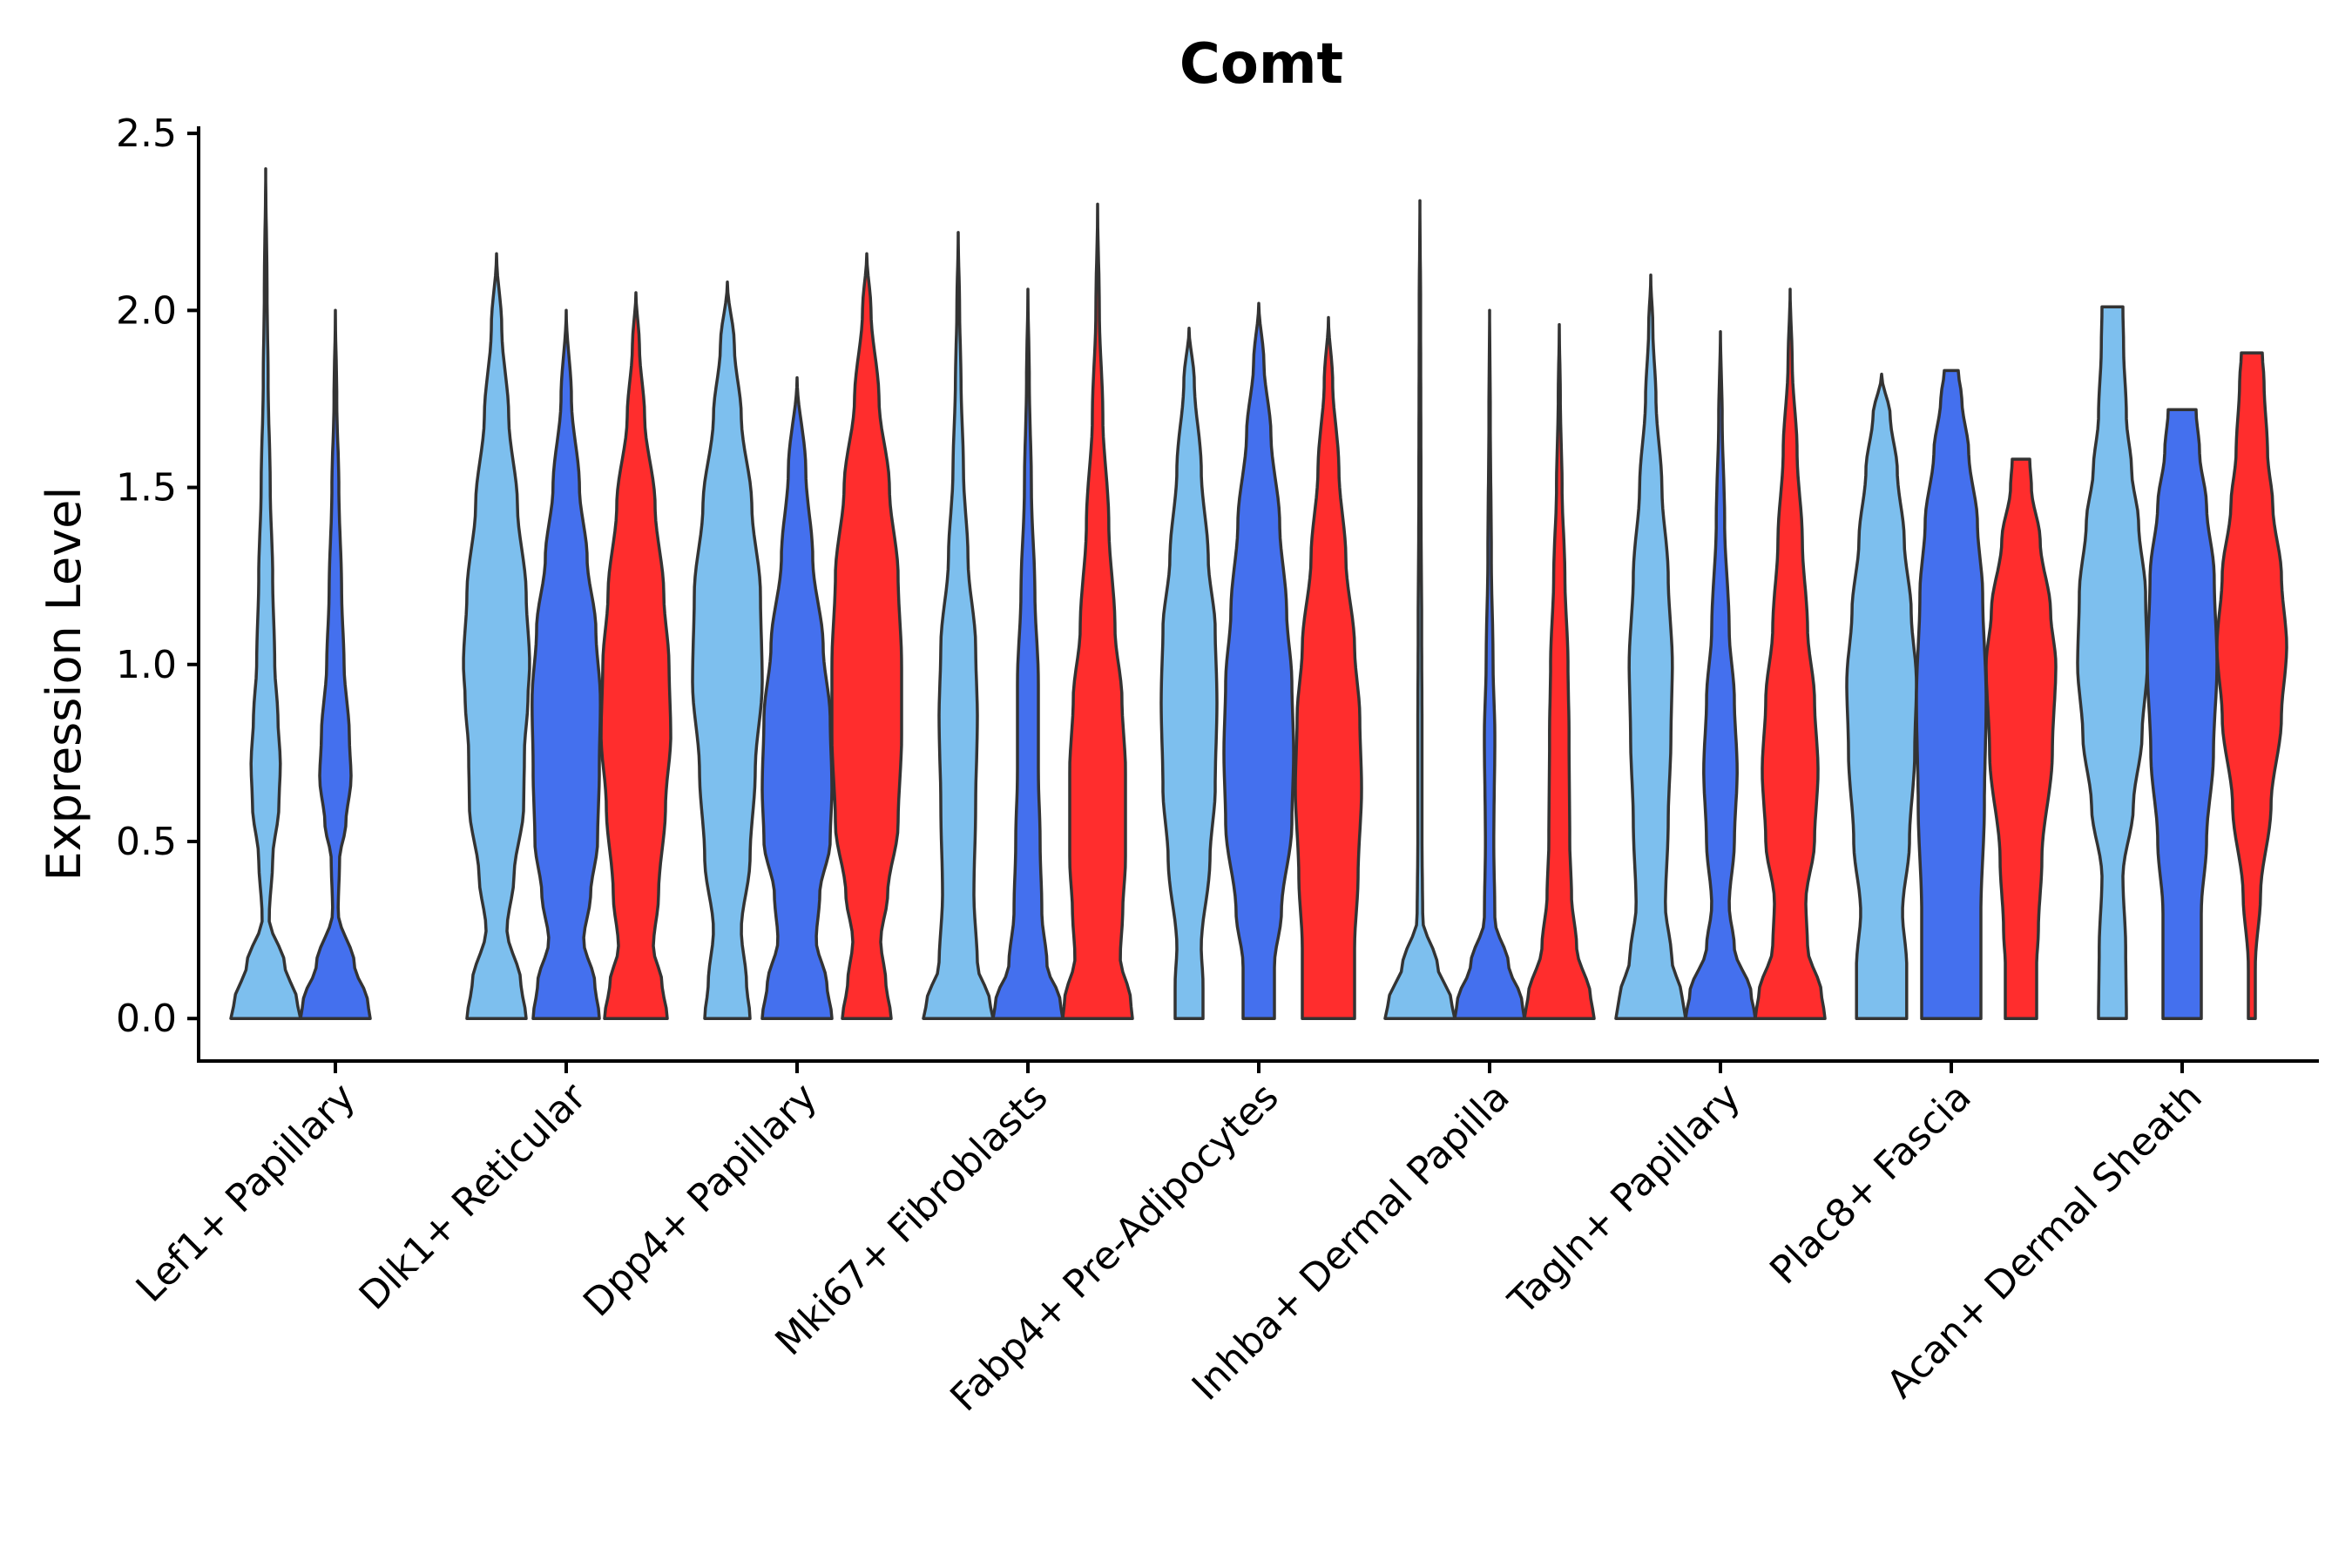  I want to click on y-tick-label: 1.5, so click(146, 488).